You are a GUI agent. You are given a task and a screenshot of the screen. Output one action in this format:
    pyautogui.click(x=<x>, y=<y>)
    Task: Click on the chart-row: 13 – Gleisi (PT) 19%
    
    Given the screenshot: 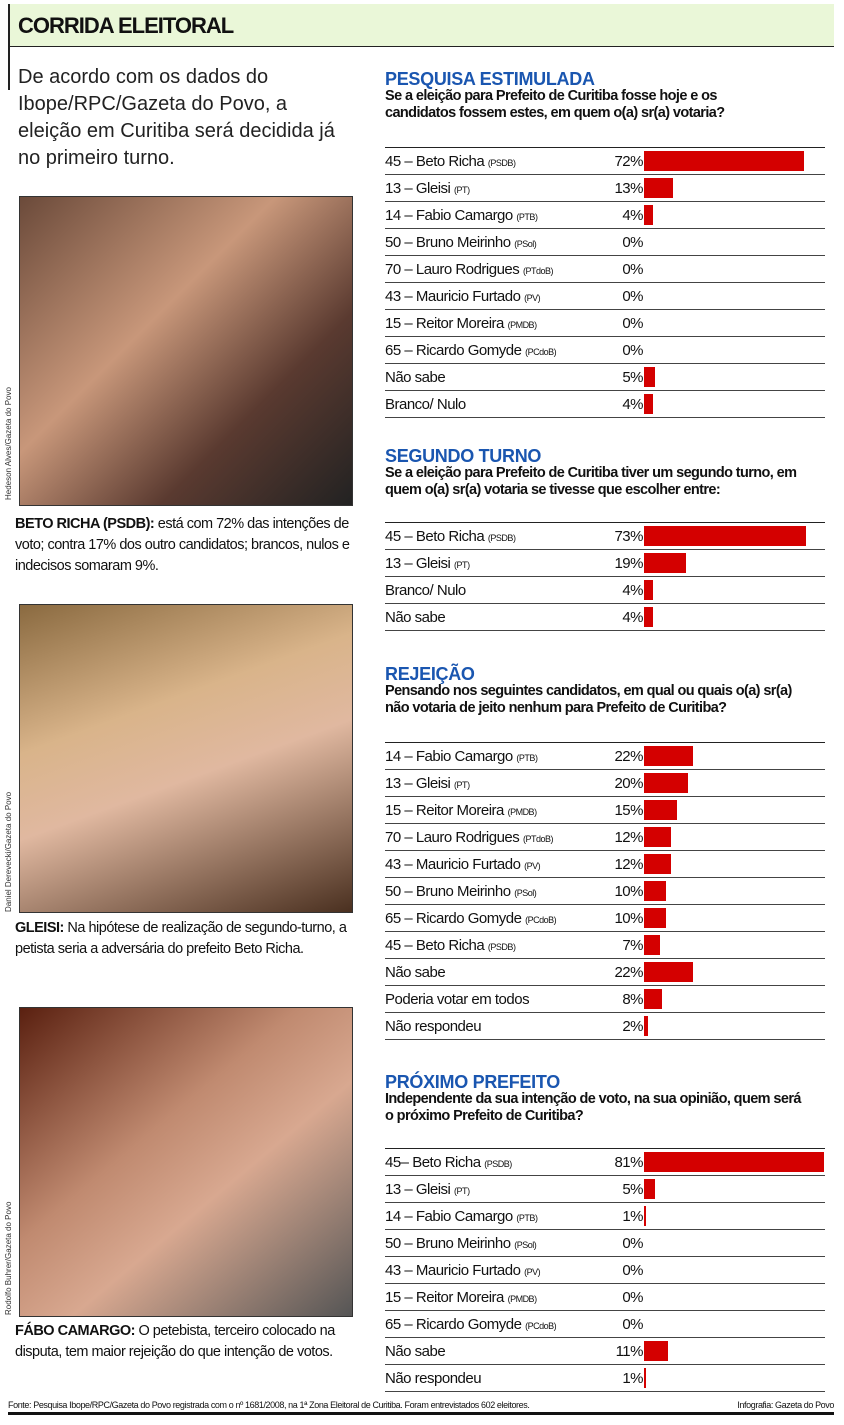 What is the action you would take?
    pyautogui.click(x=605, y=563)
    